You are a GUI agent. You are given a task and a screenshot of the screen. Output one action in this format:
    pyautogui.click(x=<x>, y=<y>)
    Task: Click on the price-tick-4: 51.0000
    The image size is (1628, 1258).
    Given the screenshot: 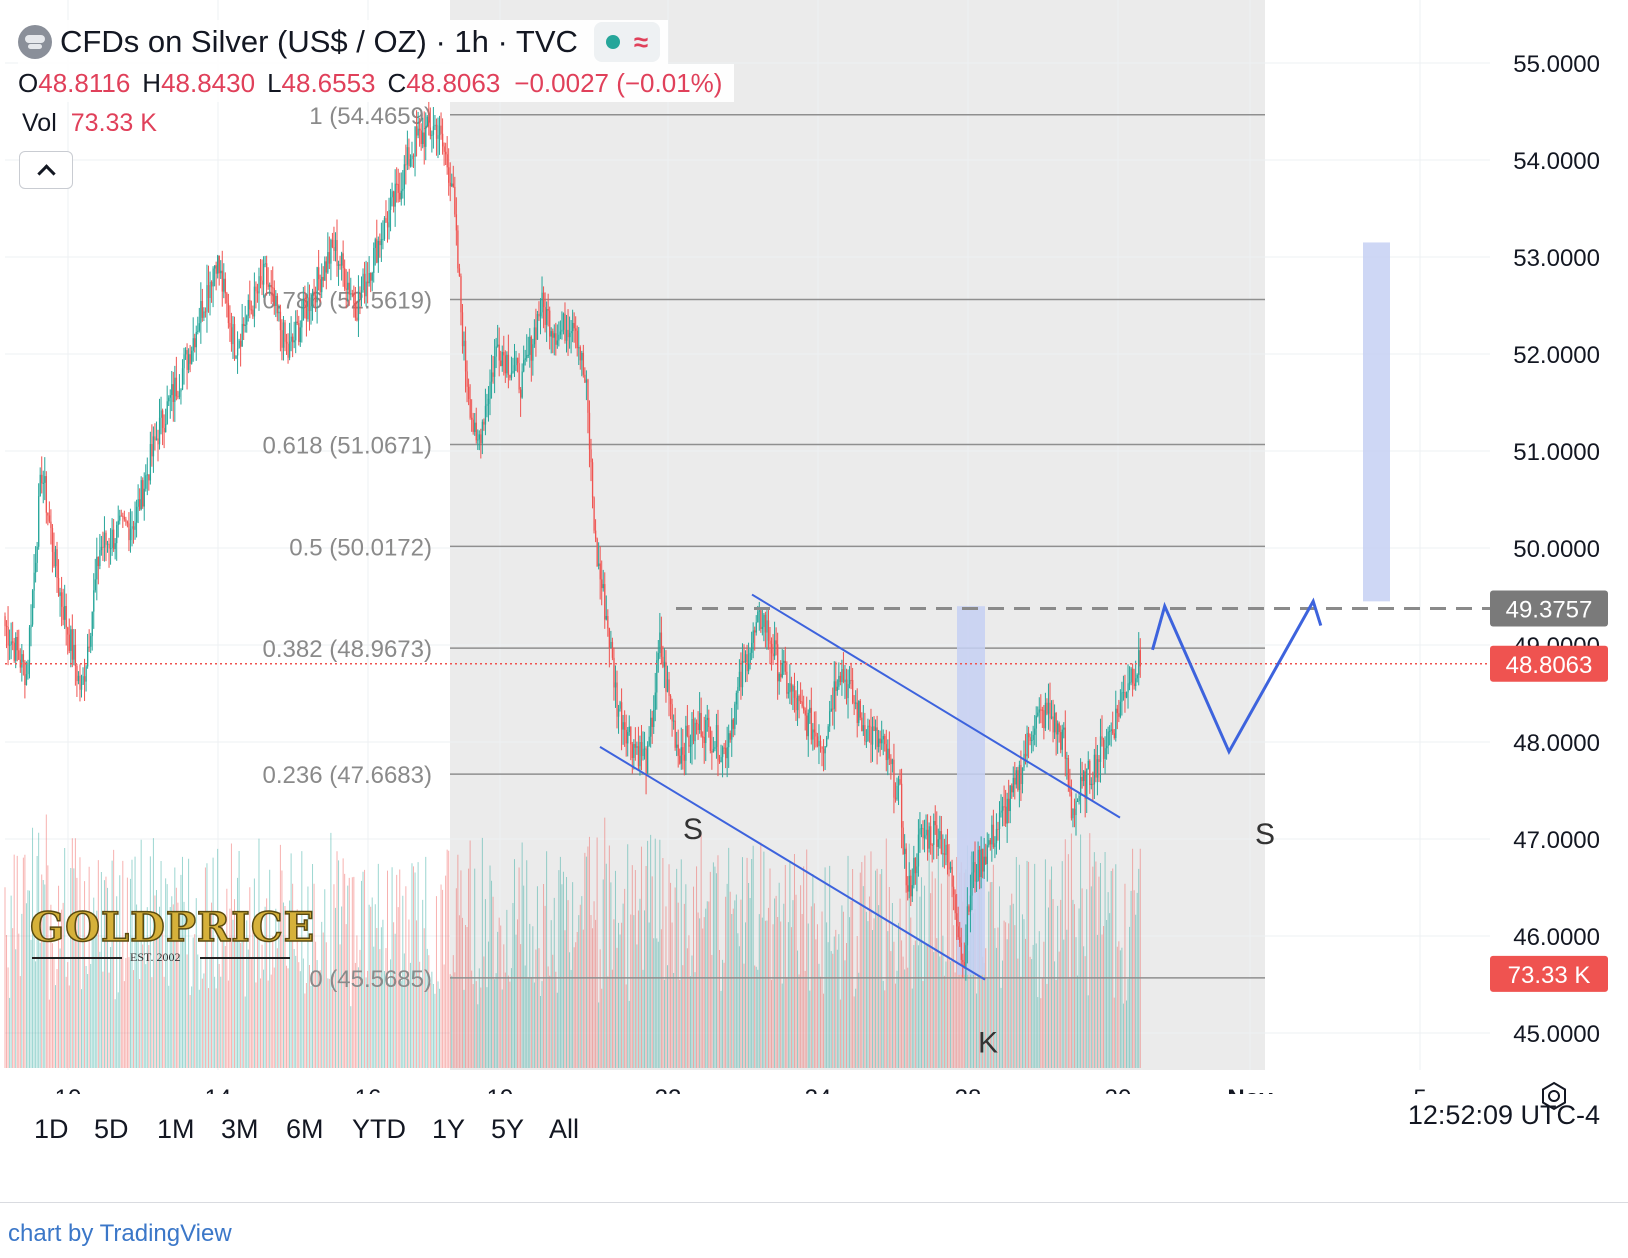 What is the action you would take?
    pyautogui.click(x=1556, y=452)
    